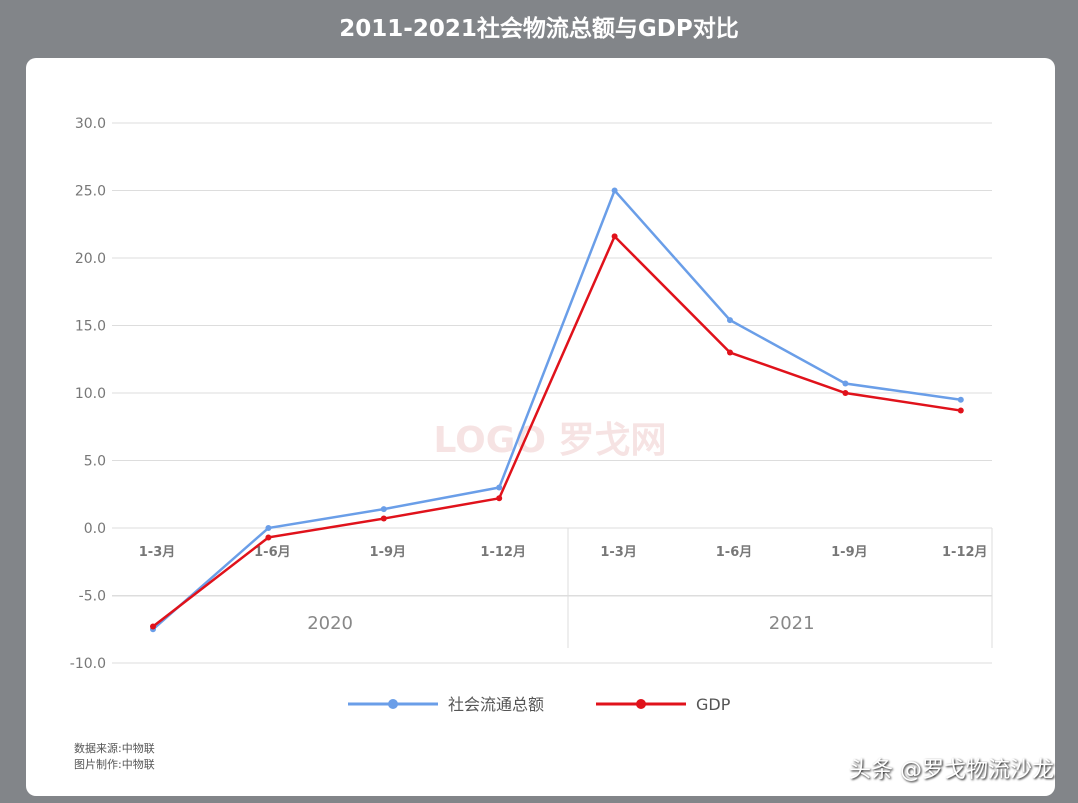 The image size is (1078, 803). Describe the element at coordinates (92, 597) in the screenshot. I see `y-tick-label: -5.0` at that location.